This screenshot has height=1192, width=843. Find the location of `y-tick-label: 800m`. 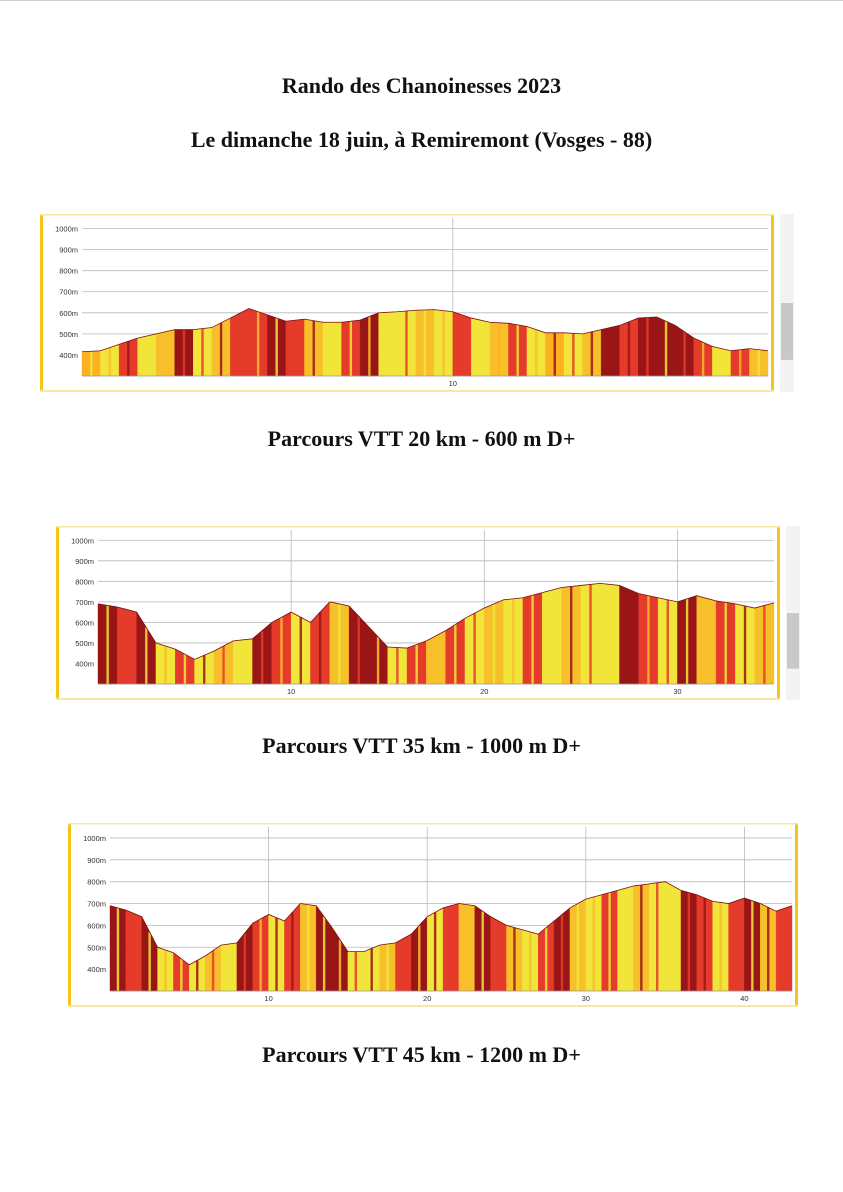

y-tick-label: 800m is located at coordinates (68, 271).